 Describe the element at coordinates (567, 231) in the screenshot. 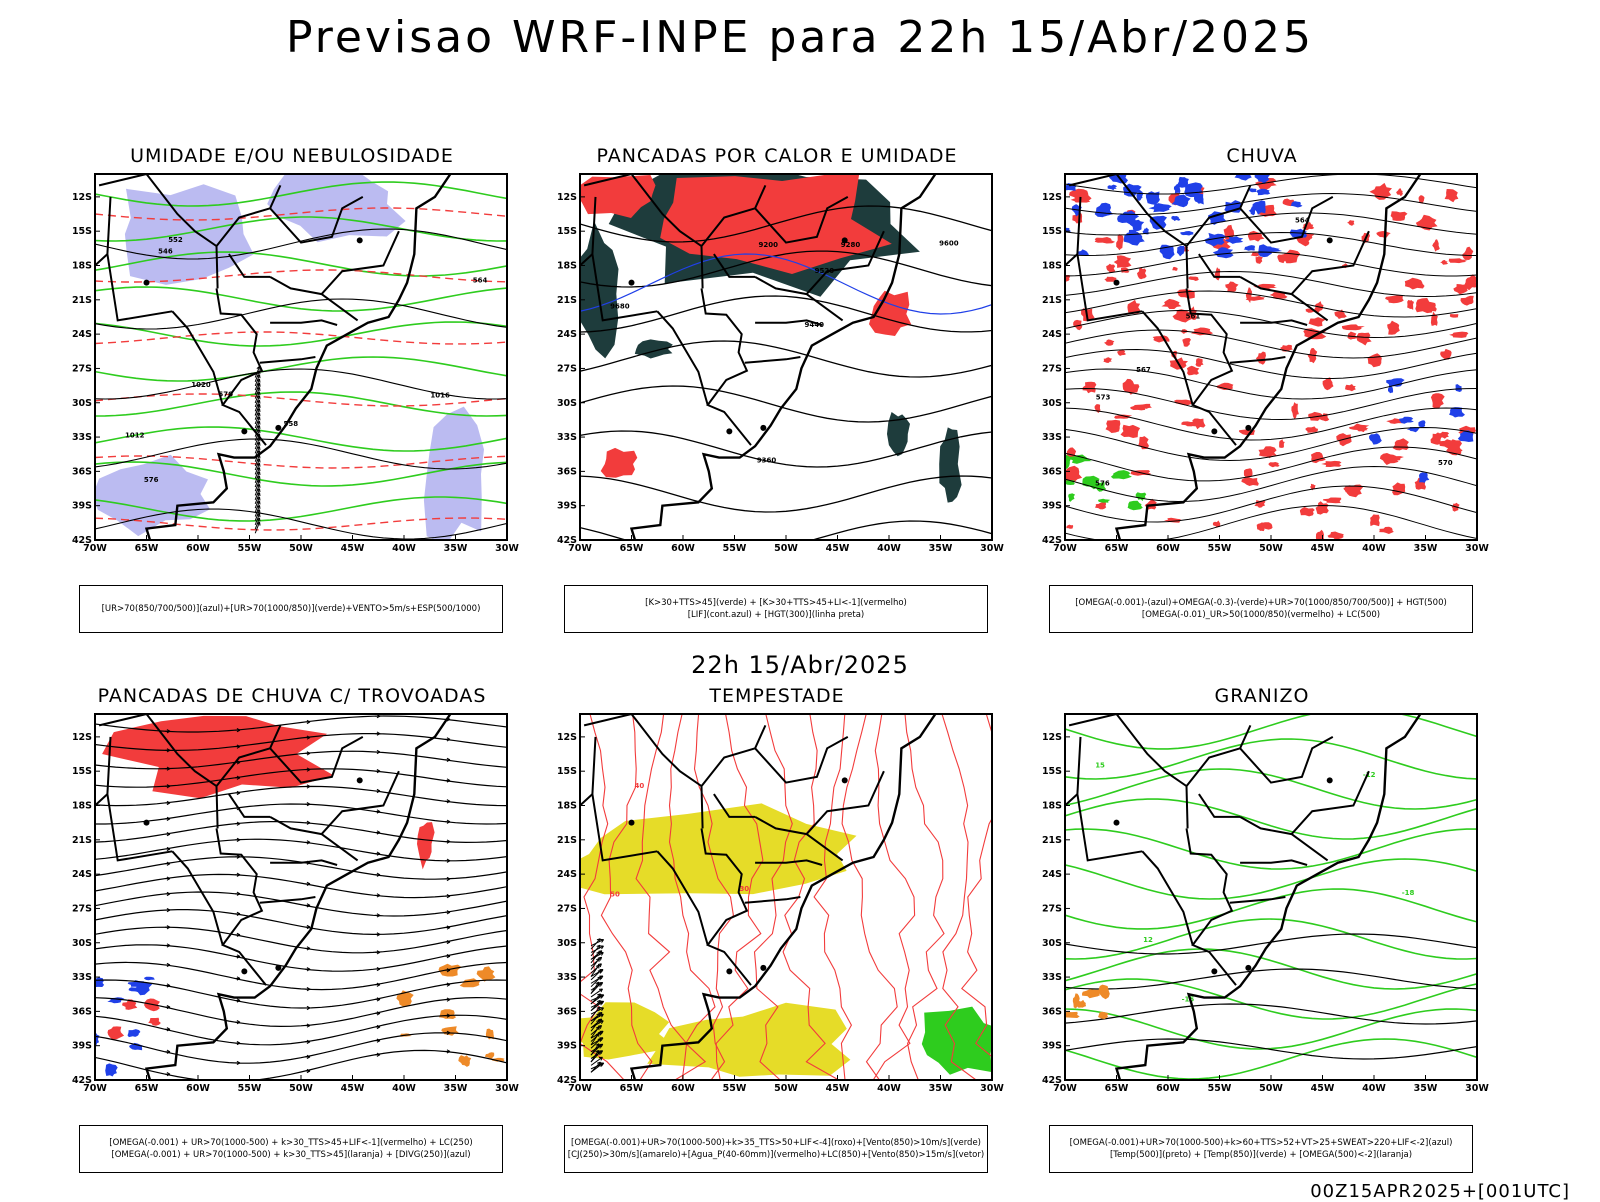

I see `lat-tick-label: 15S` at that location.